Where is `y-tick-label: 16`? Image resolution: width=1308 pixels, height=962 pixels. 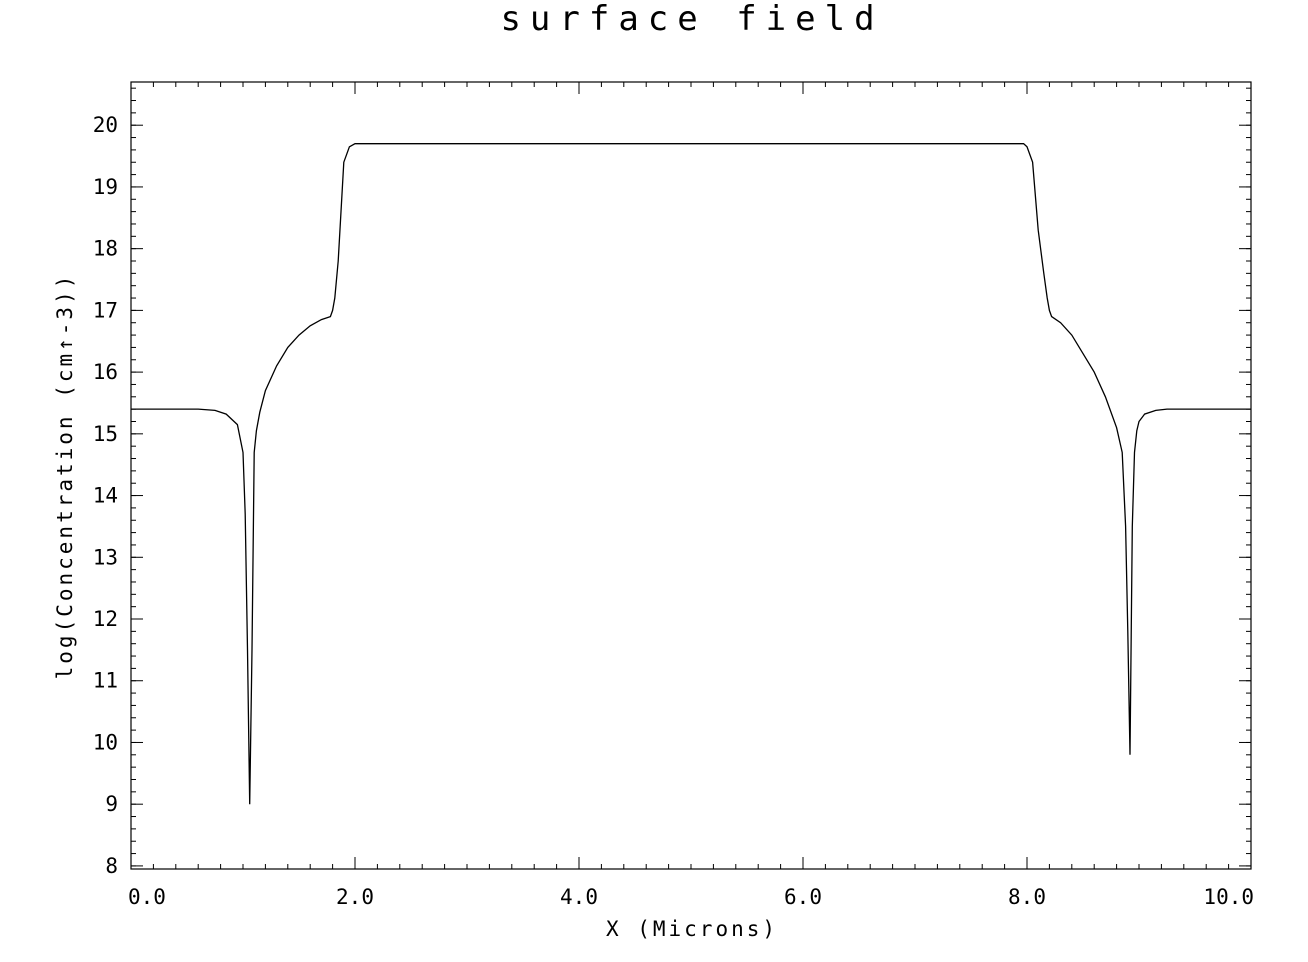
y-tick-label: 16 is located at coordinates (105, 372).